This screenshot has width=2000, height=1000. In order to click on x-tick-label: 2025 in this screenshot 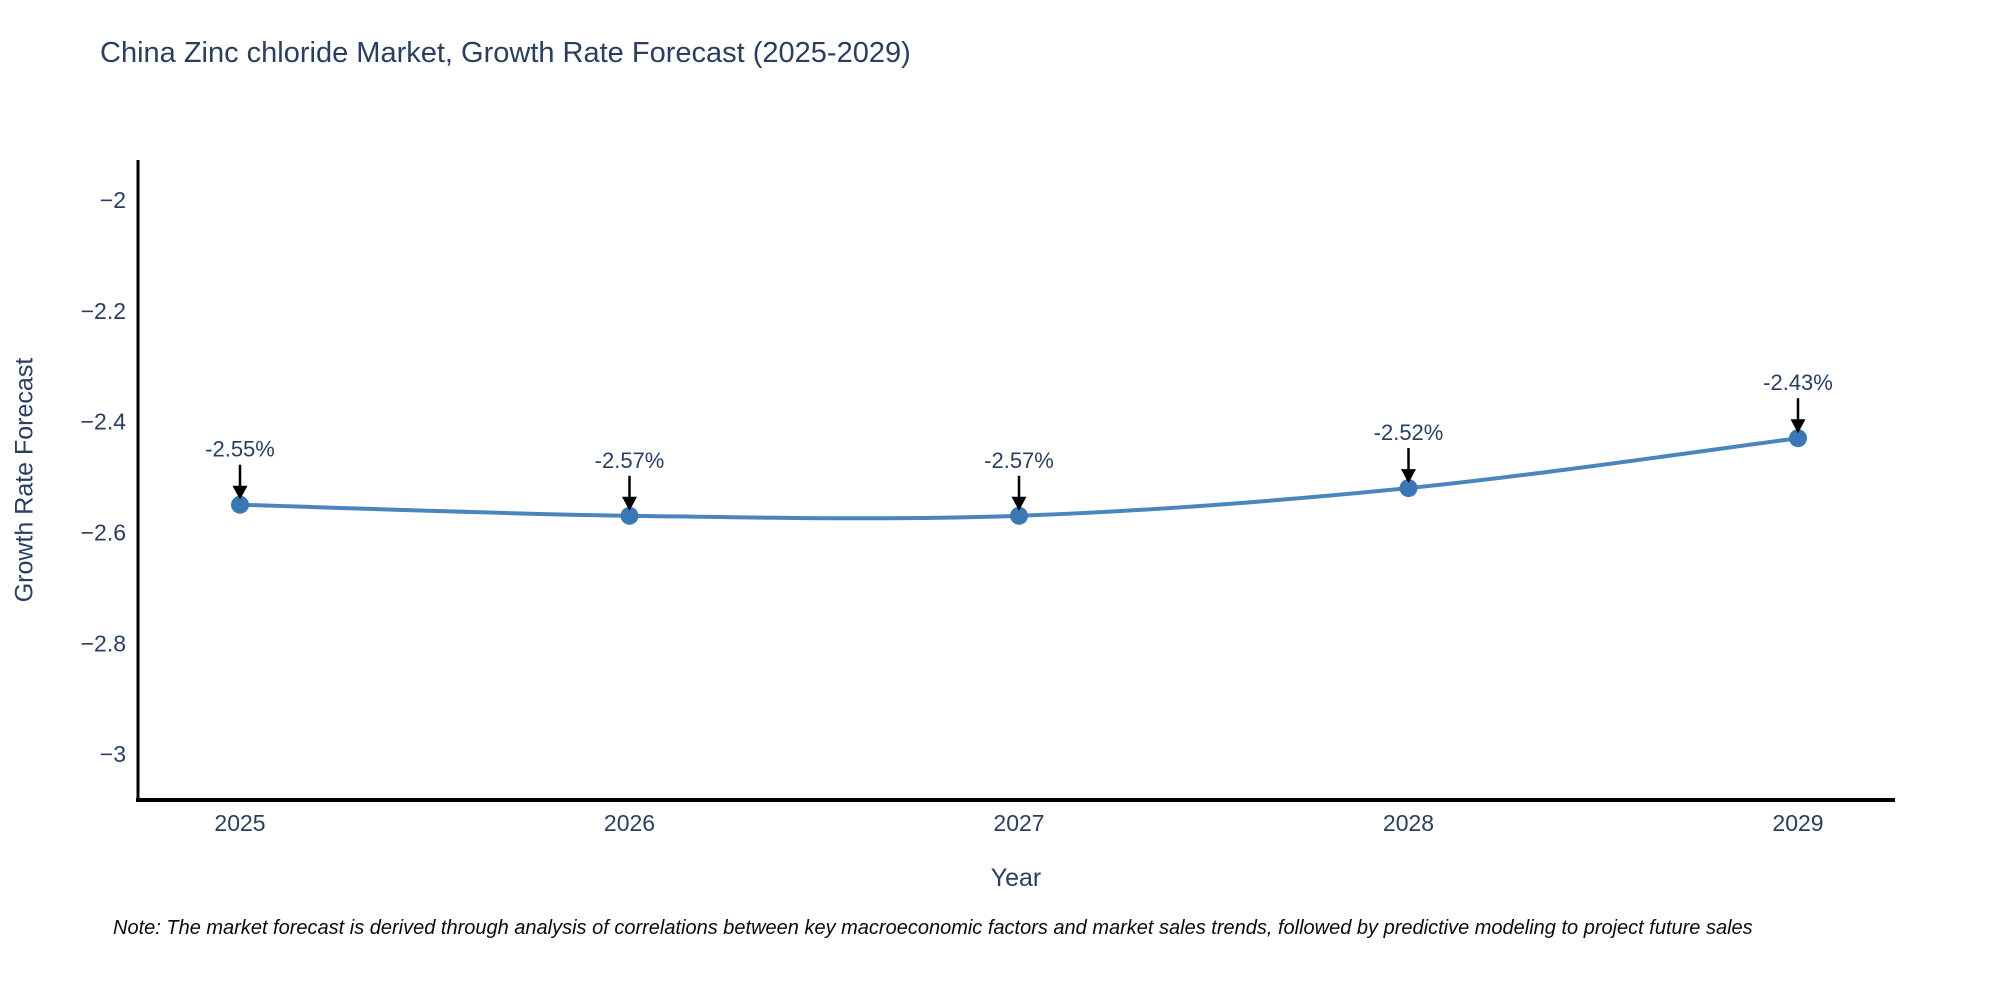, I will do `click(239, 823)`.